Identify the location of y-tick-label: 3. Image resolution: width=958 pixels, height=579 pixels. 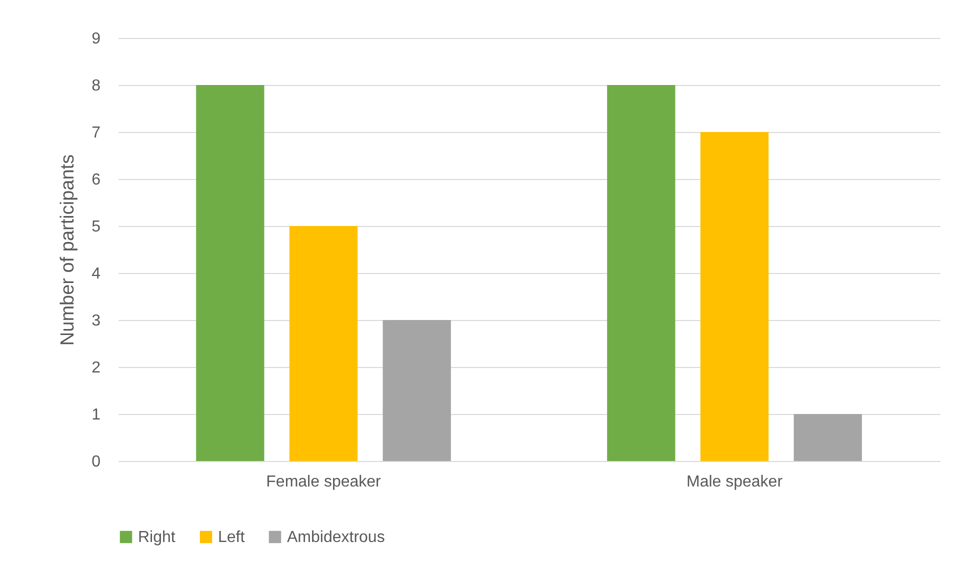
(96, 321).